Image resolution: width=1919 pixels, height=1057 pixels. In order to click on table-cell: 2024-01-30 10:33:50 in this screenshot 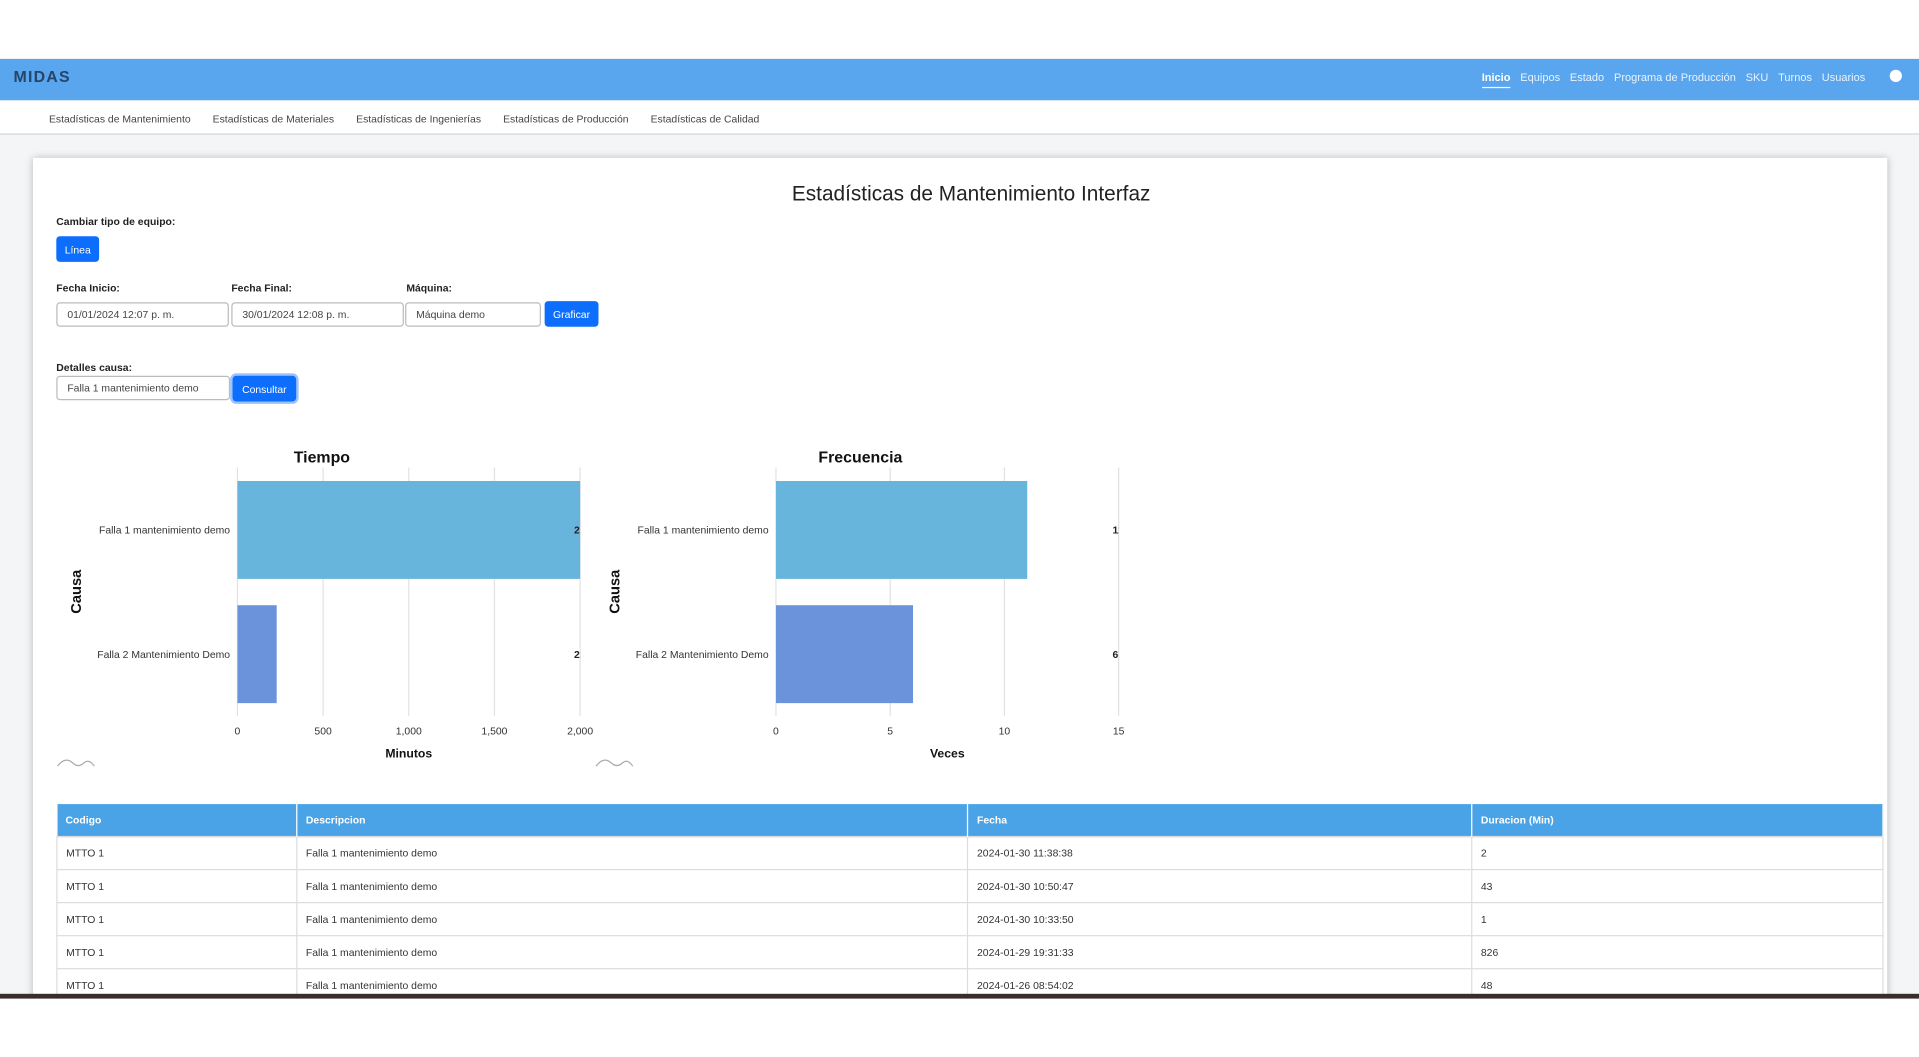, I will do `click(1220, 919)`.